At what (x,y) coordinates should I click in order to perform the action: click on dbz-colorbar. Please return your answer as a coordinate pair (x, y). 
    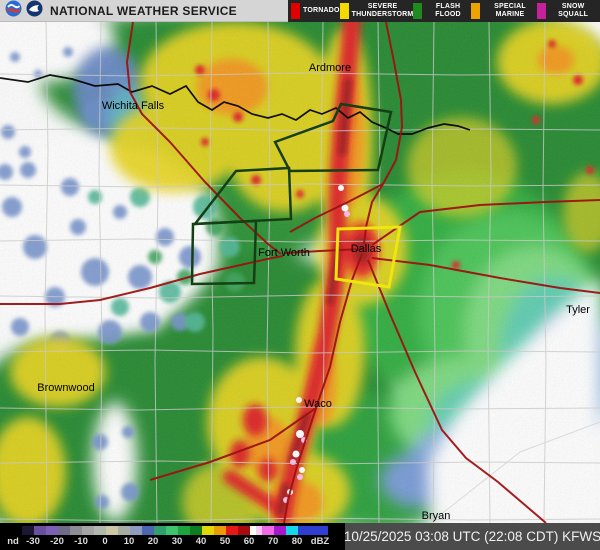
    Looking at the image, I should click on (165, 530).